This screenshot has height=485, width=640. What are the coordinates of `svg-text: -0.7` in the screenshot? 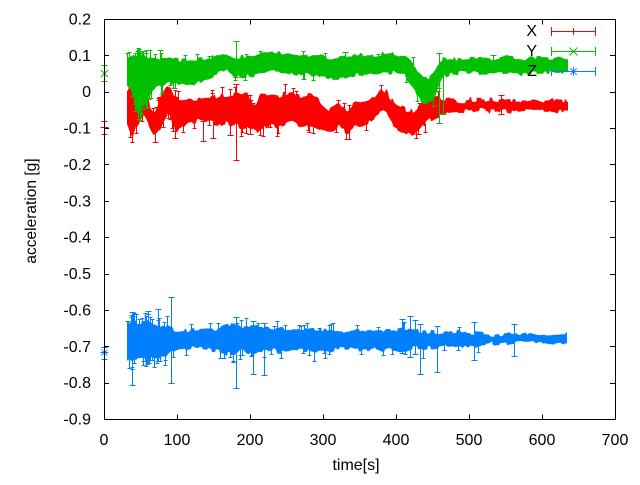 It's located at (77, 347).